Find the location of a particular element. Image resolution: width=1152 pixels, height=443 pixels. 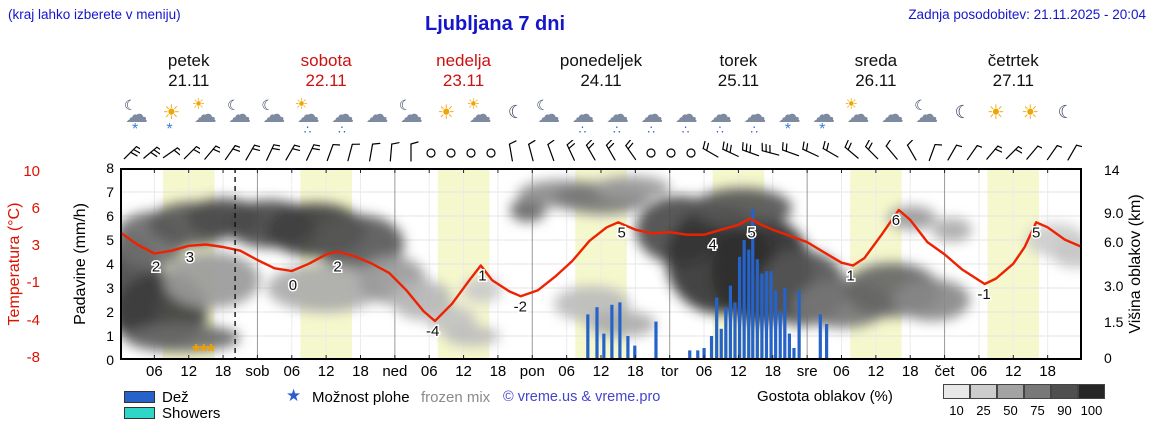

location-hint: (kraj lahko izberete v meniju) is located at coordinates (94, 14).